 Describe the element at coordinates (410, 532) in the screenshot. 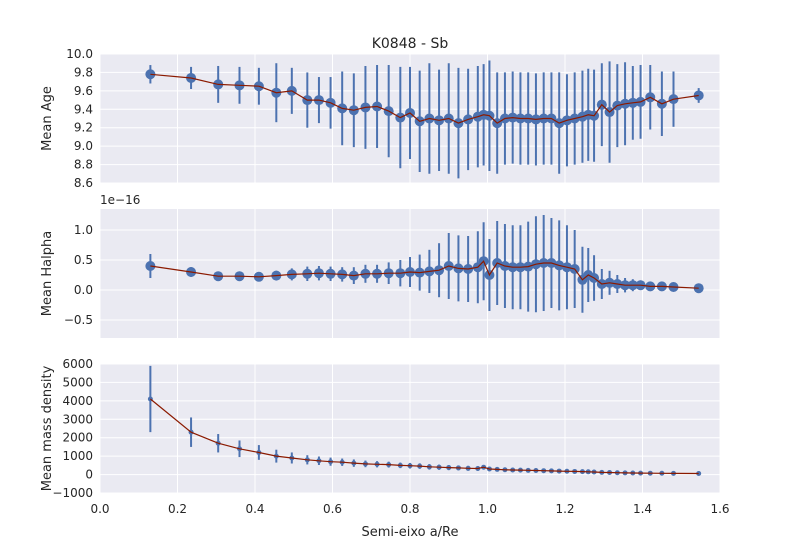

I see `x-axis-label: Semi-eixo a/Re` at that location.